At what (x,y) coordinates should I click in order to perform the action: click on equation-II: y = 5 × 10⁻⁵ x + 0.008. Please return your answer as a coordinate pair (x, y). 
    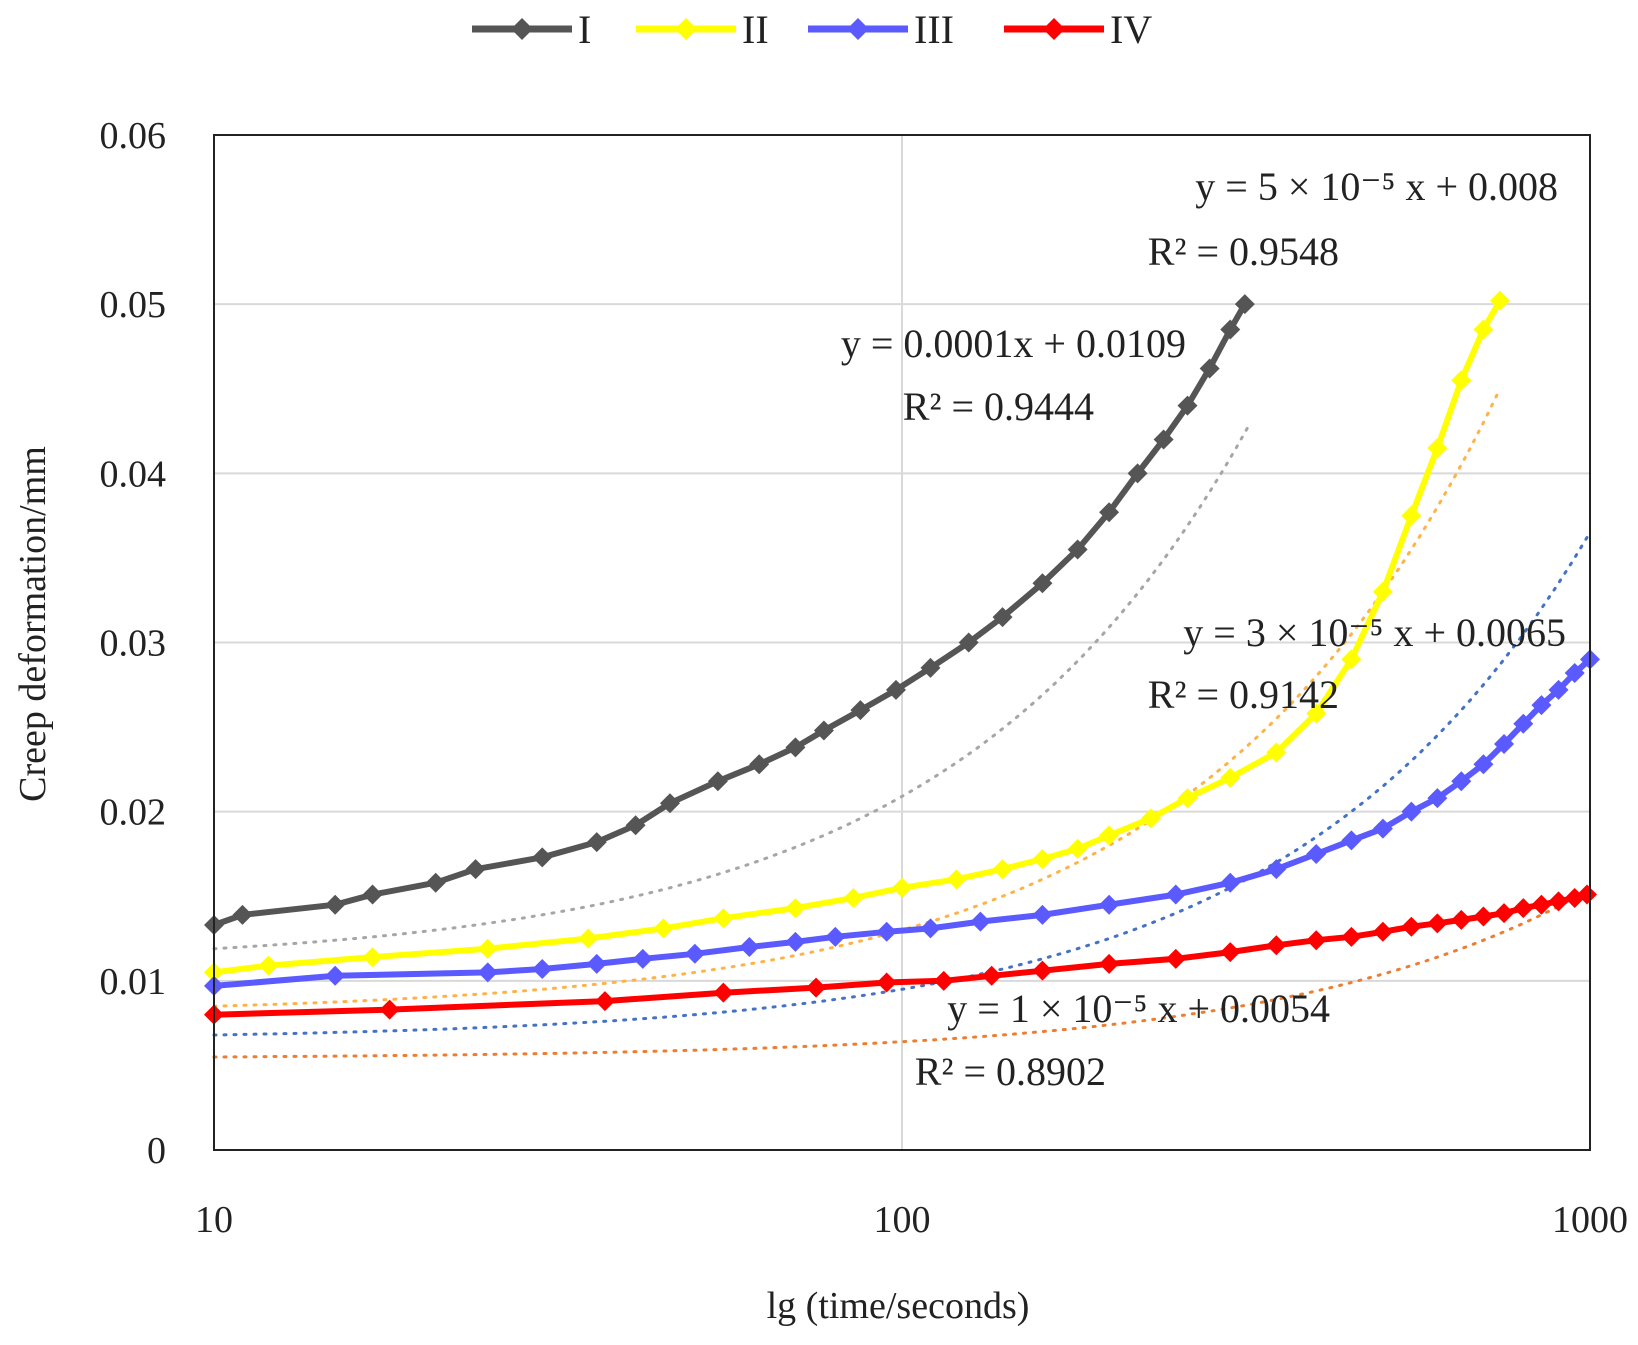
    Looking at the image, I should click on (1376, 186).